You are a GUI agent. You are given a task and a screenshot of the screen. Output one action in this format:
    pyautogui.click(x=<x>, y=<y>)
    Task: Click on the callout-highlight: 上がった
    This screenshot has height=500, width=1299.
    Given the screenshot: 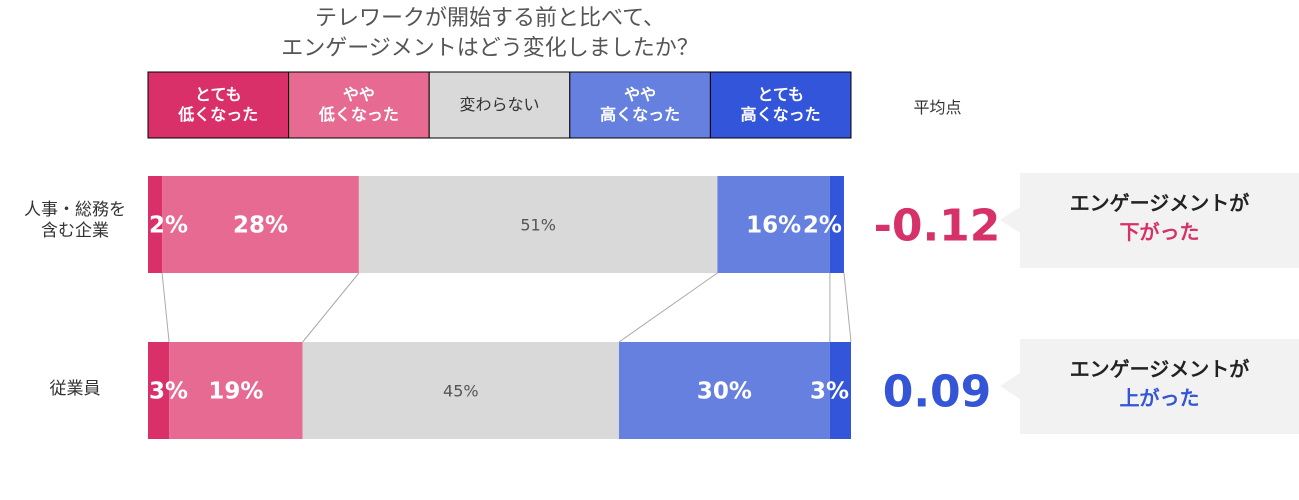 What is the action you would take?
    pyautogui.click(x=1159, y=398)
    